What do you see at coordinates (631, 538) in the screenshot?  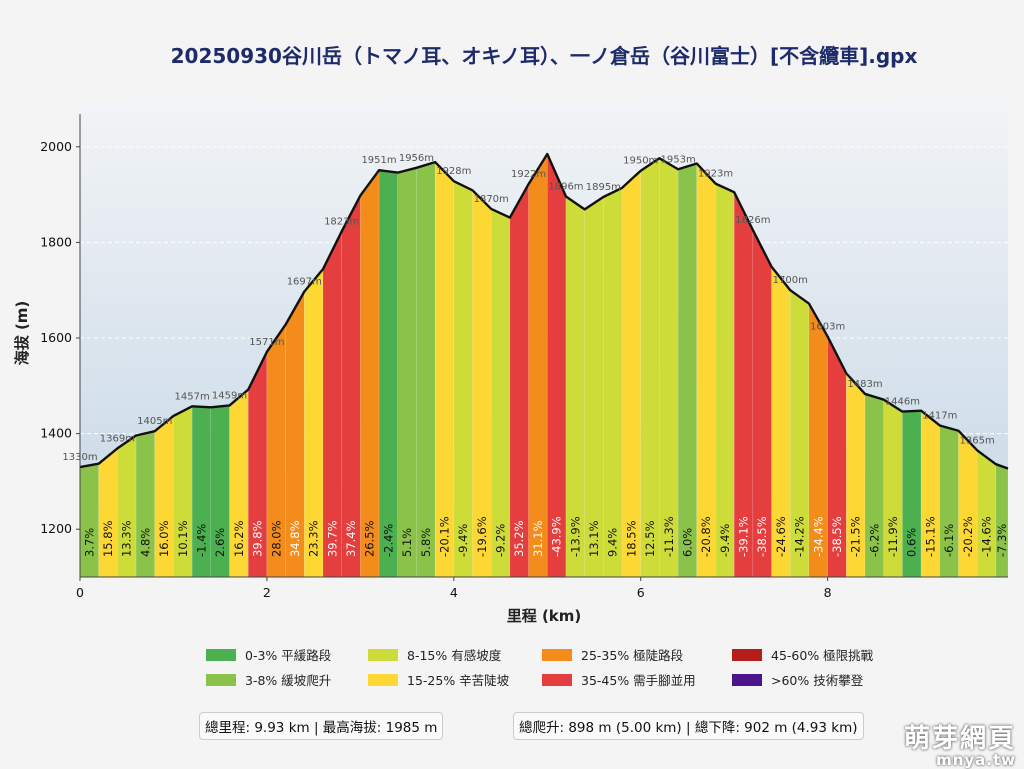 I see `grade-label: 18.5%` at bounding box center [631, 538].